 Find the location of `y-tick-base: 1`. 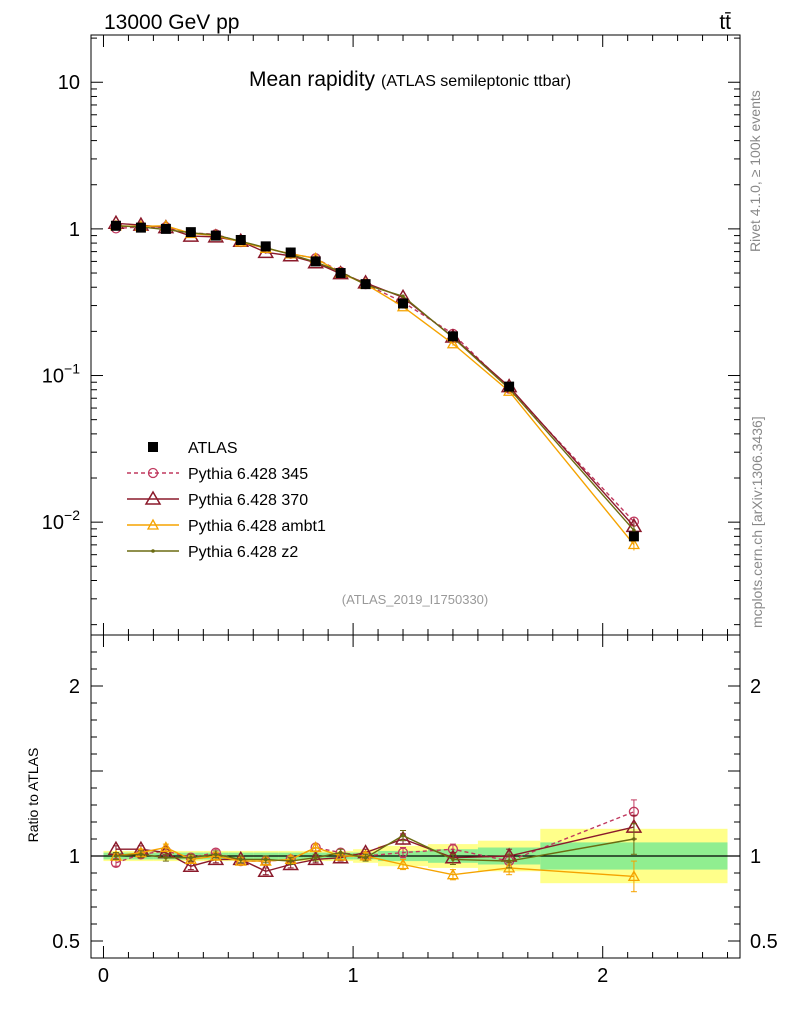

y-tick-base: 1 is located at coordinates (74, 230).